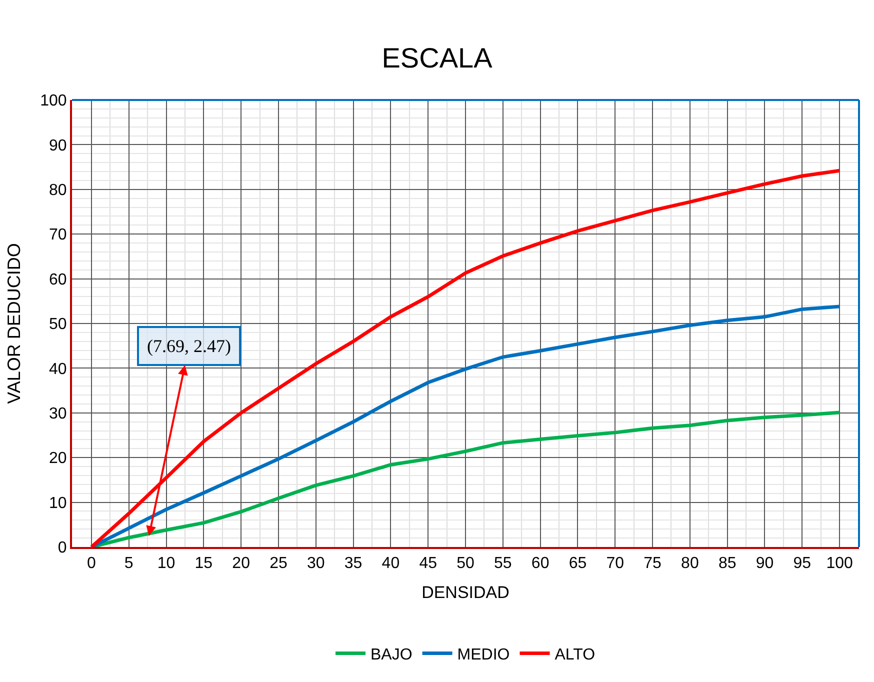 The height and width of the screenshot is (682, 874). Describe the element at coordinates (58, 459) in the screenshot. I see `y-tick-label: 20` at that location.